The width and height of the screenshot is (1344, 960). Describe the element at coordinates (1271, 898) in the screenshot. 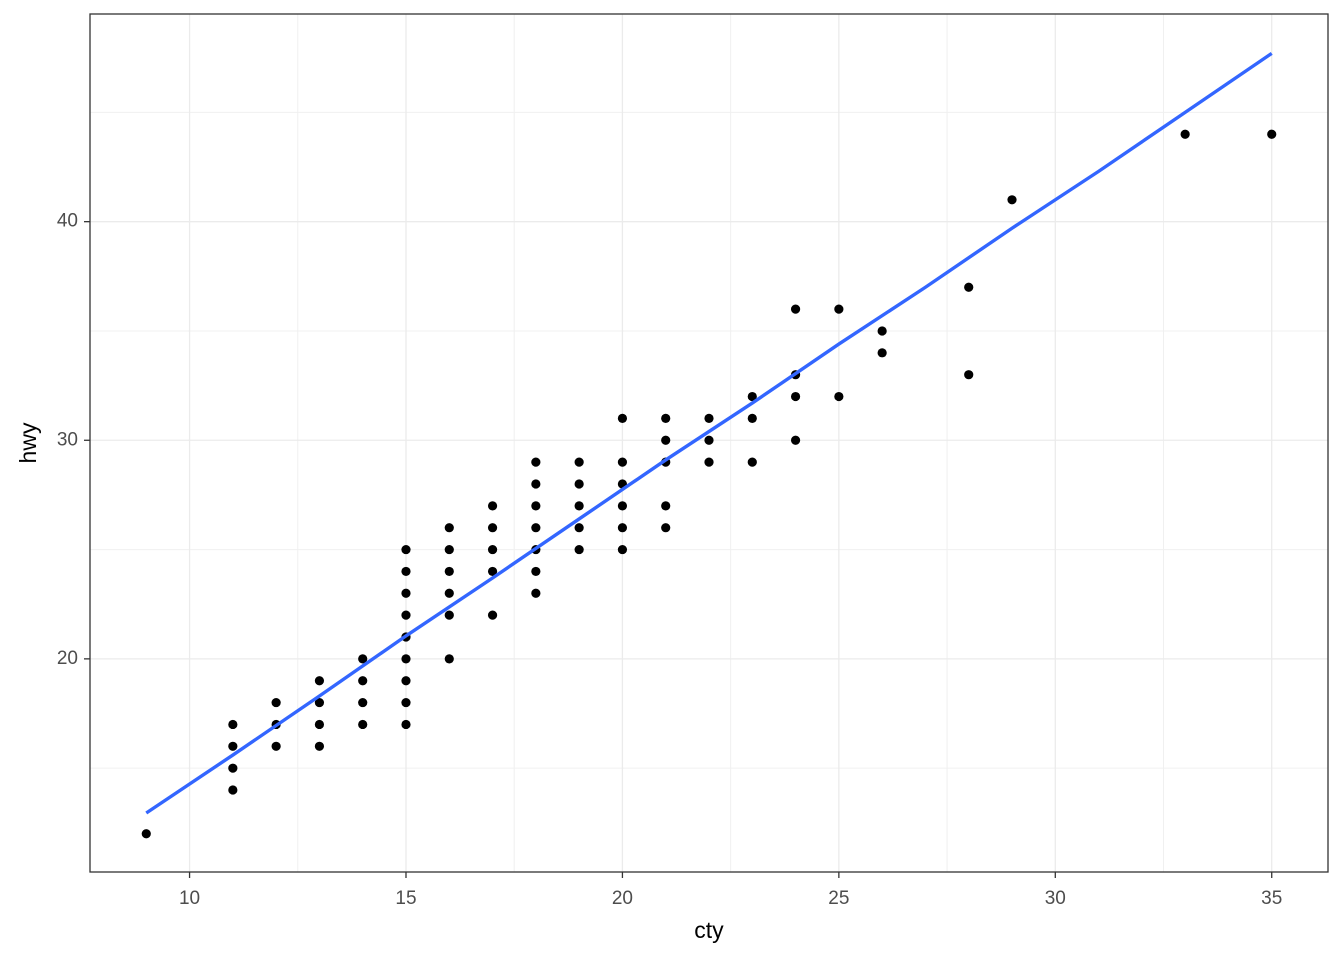

I see `x-tick-label: 35` at that location.